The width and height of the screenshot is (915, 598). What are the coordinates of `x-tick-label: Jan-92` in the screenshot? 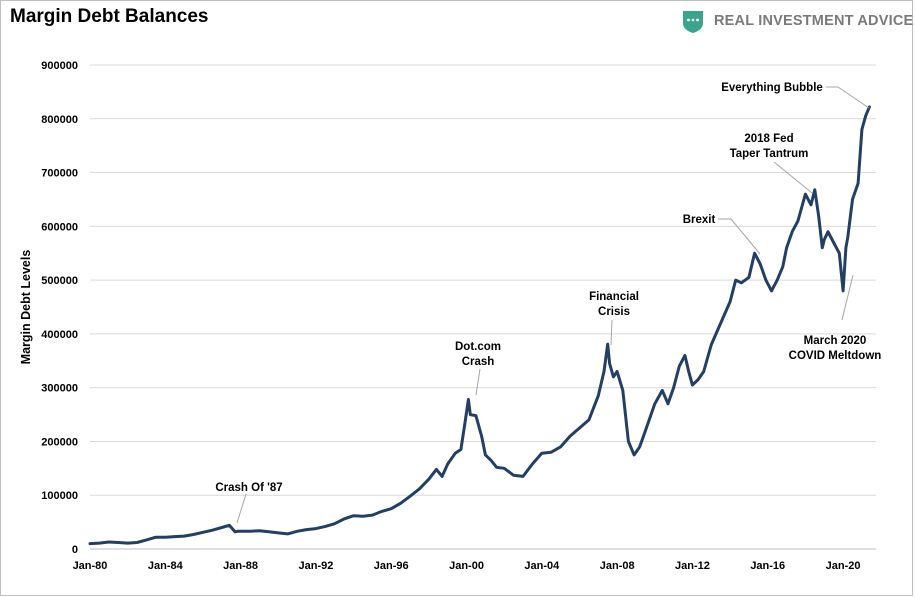 It's located at (315, 566).